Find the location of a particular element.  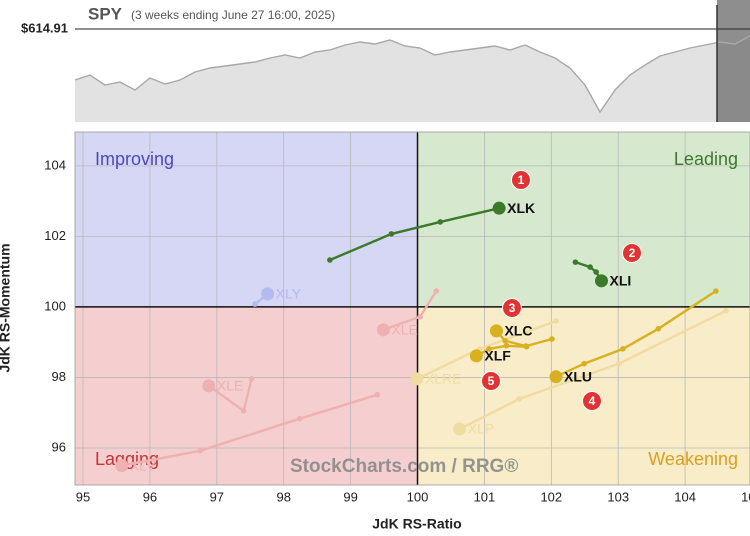

spy-area is located at coordinates (412, 79).